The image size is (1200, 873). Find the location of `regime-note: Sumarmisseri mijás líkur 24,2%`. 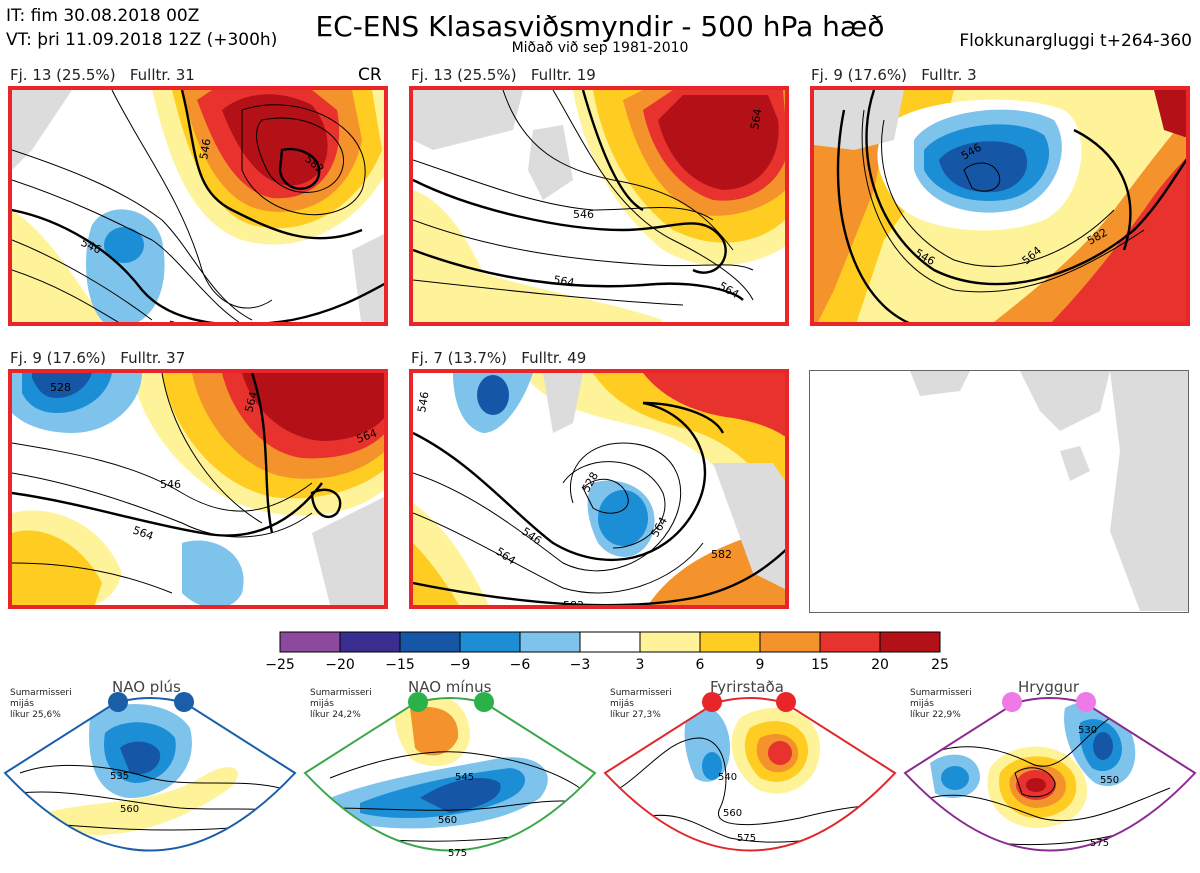

regime-note: Sumarmisseri mijás líkur 24,2% is located at coordinates (341, 704).